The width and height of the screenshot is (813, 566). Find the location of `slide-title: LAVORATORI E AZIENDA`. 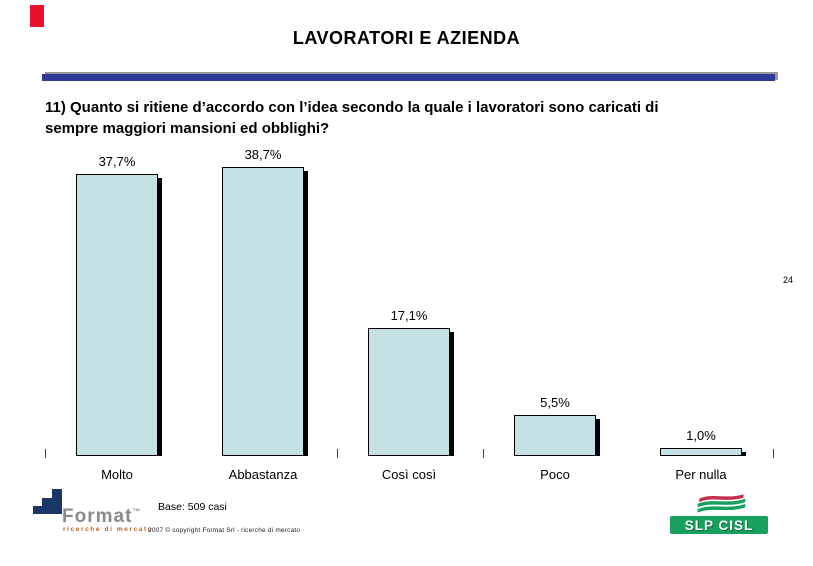

slide-title: LAVORATORI E AZIENDA is located at coordinates (406, 38).